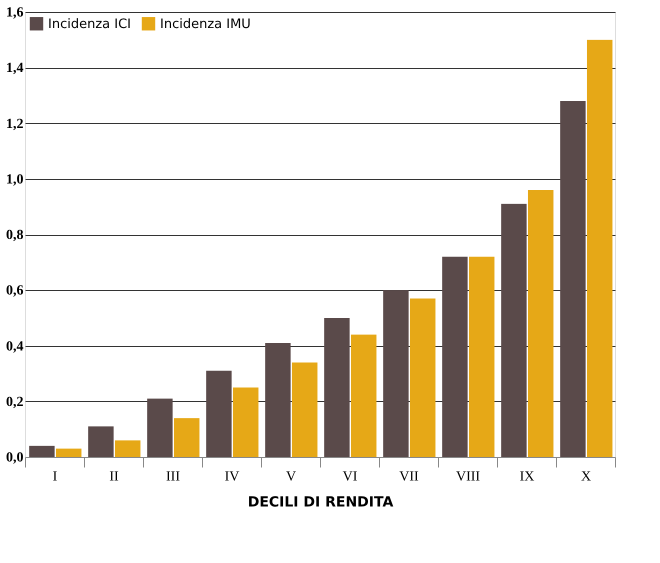 The image size is (660, 563). Describe the element at coordinates (15, 68) in the screenshot. I see `y-tick-label: 1,4` at that location.